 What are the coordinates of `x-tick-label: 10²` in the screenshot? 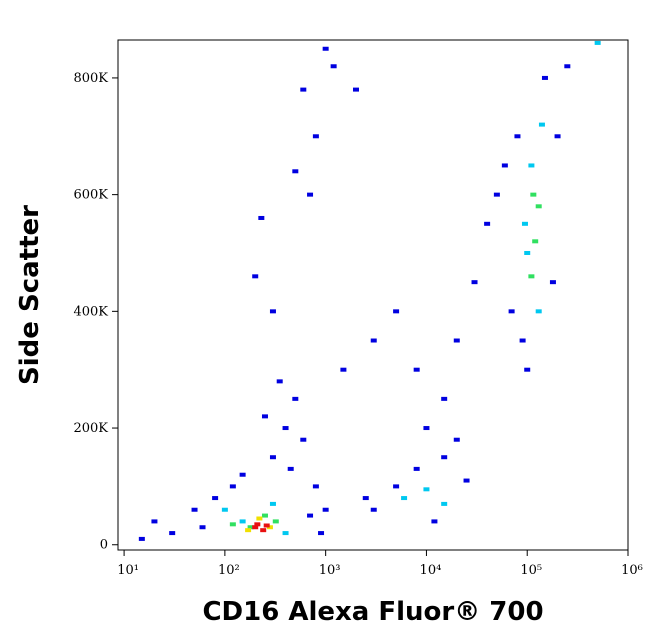 It's located at (229, 570).